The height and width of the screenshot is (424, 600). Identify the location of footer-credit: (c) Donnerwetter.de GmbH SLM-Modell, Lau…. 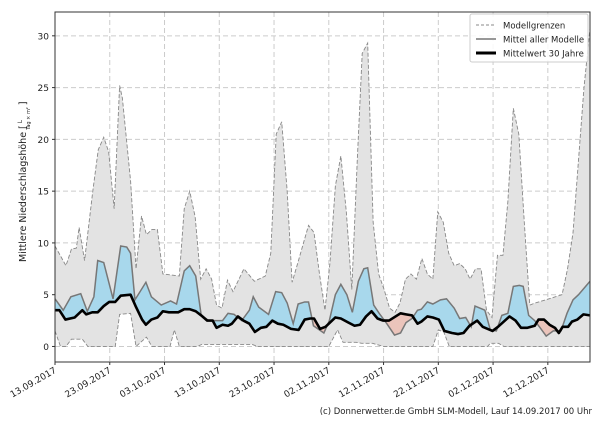
(456, 412).